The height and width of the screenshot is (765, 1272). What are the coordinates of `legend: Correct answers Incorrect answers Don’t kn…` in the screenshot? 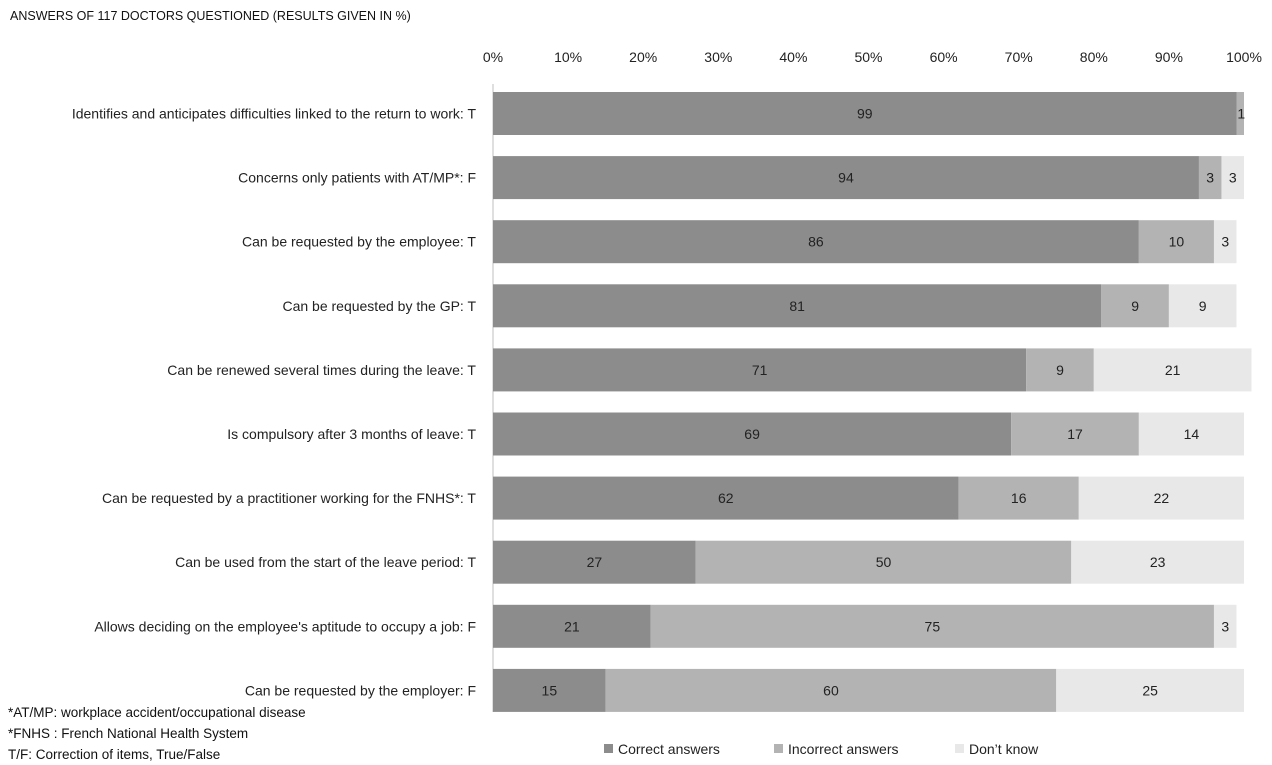 It's located at (821, 749).